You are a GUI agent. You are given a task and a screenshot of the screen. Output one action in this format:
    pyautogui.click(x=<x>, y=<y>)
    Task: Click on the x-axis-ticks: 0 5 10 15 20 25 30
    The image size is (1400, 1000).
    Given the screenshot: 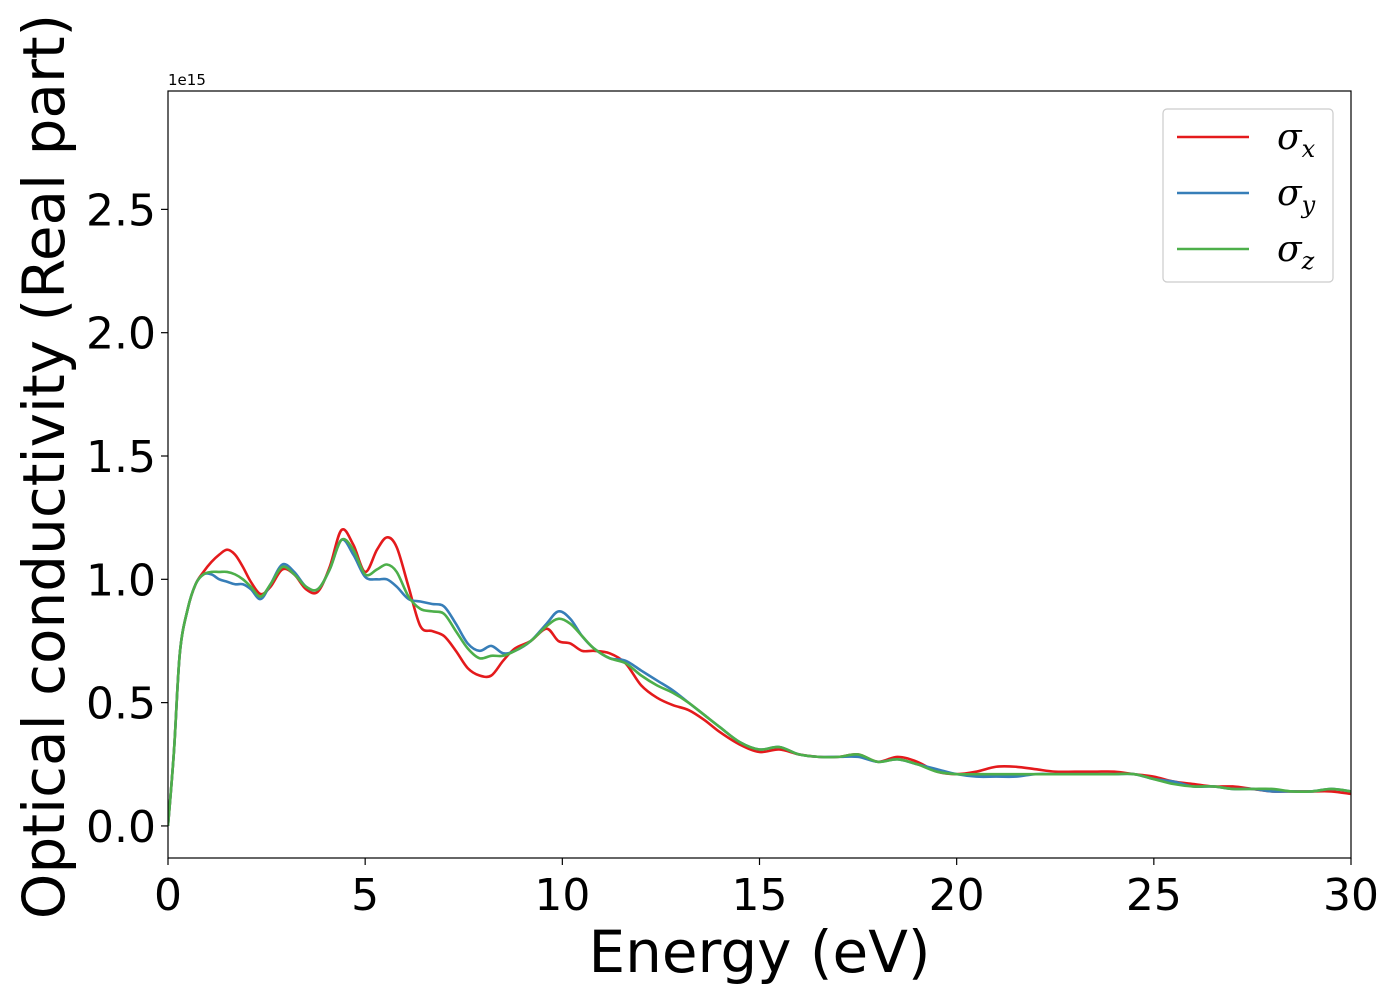 What is the action you would take?
    pyautogui.click(x=766, y=889)
    